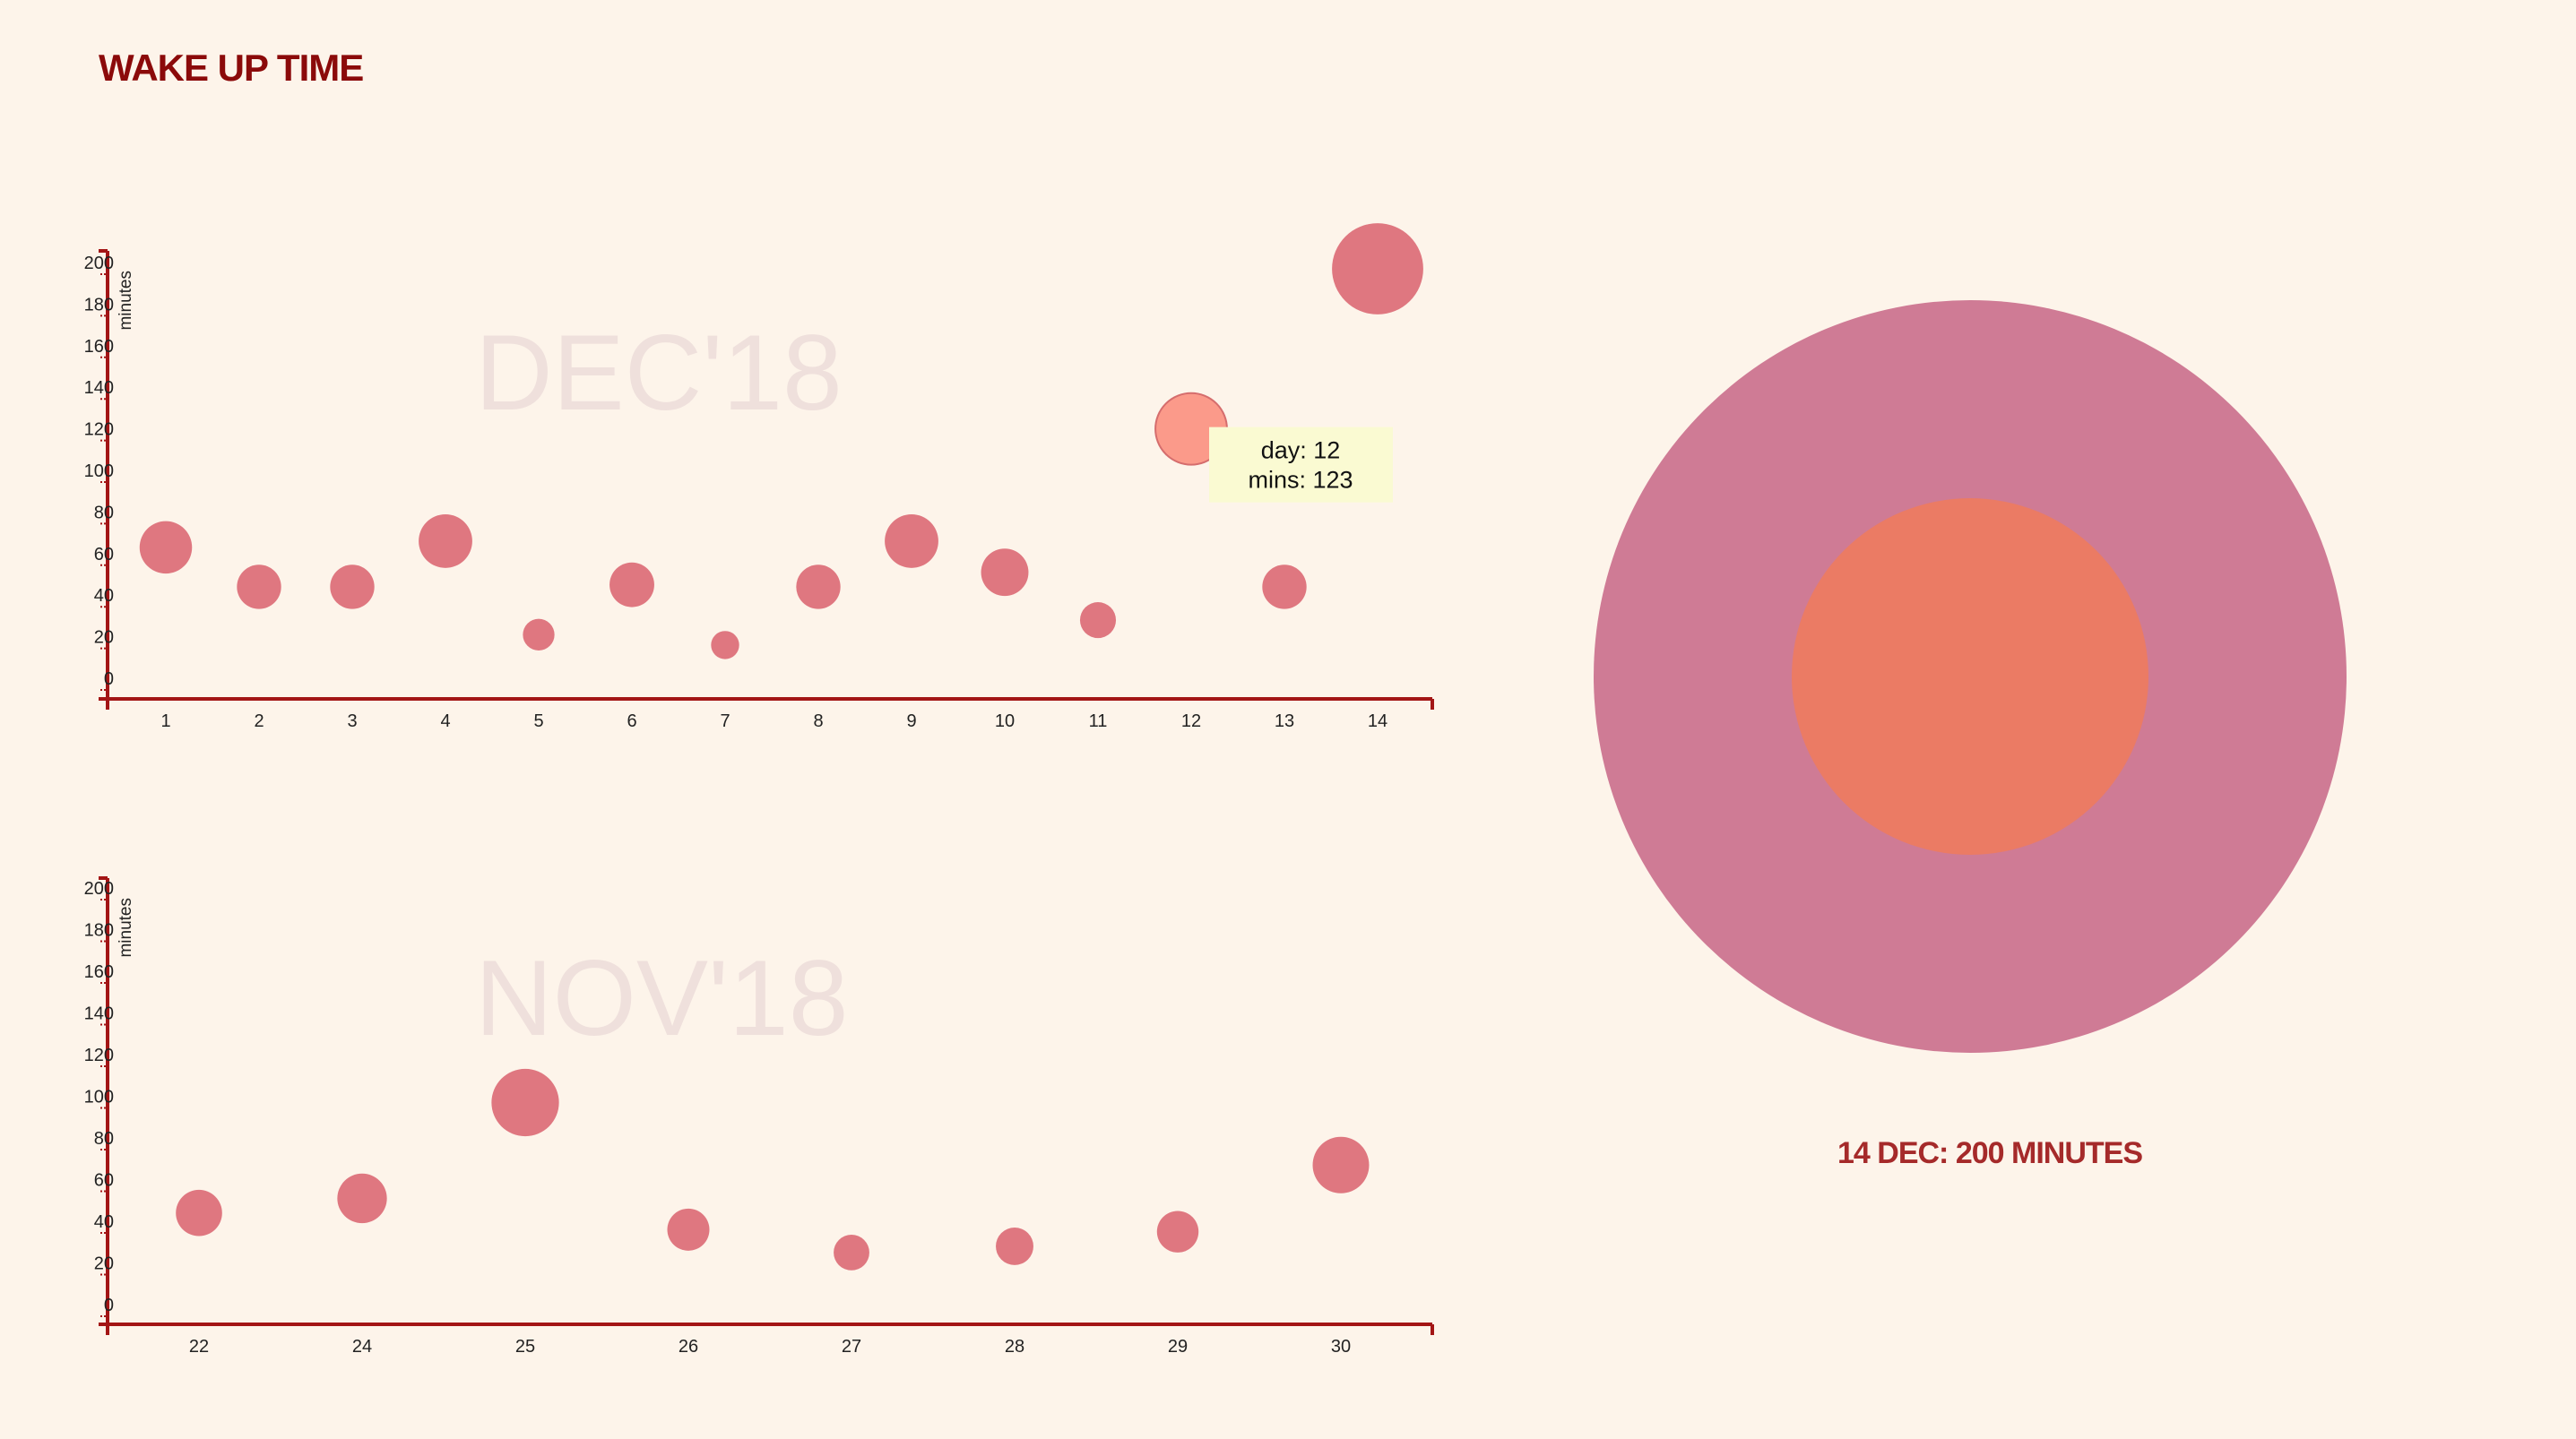 The image size is (2576, 1439). What do you see at coordinates (352, 721) in the screenshot?
I see `x-tick-label: 3` at bounding box center [352, 721].